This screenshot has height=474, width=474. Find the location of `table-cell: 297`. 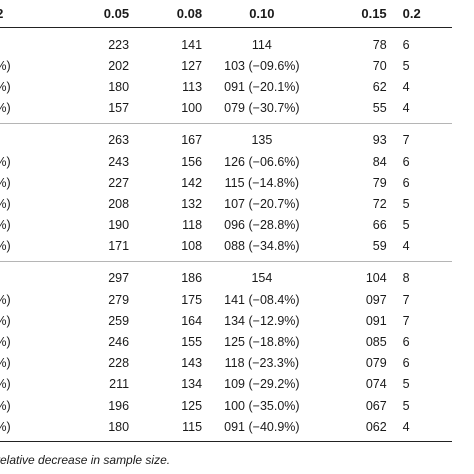

table-cell: 297 is located at coordinates (78, 275).